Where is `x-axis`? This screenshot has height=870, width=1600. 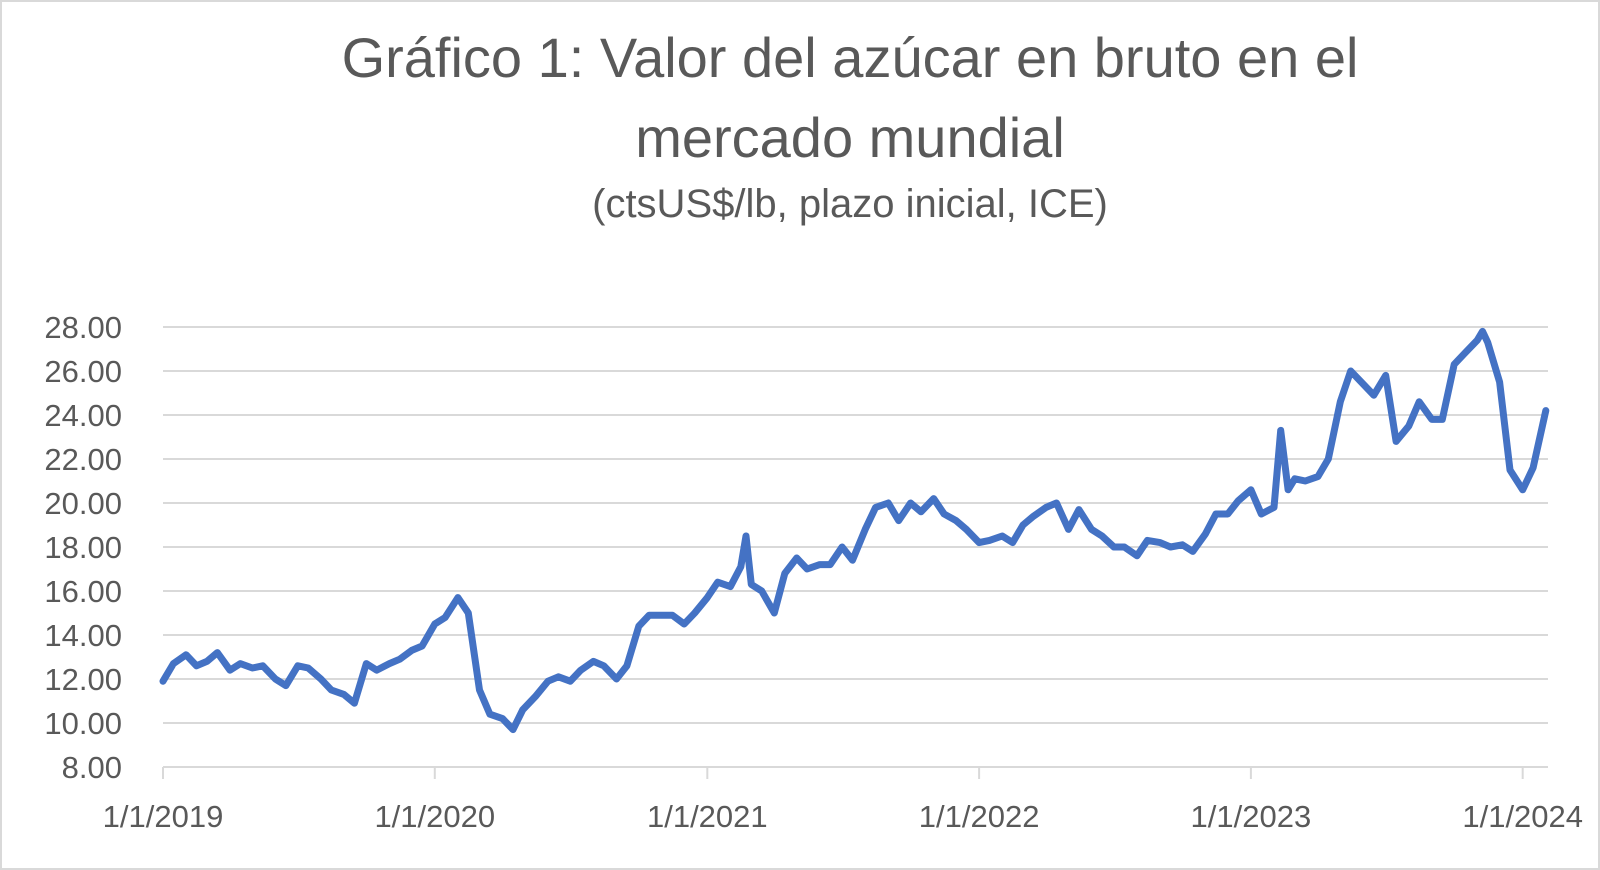
x-axis is located at coordinates (855, 772).